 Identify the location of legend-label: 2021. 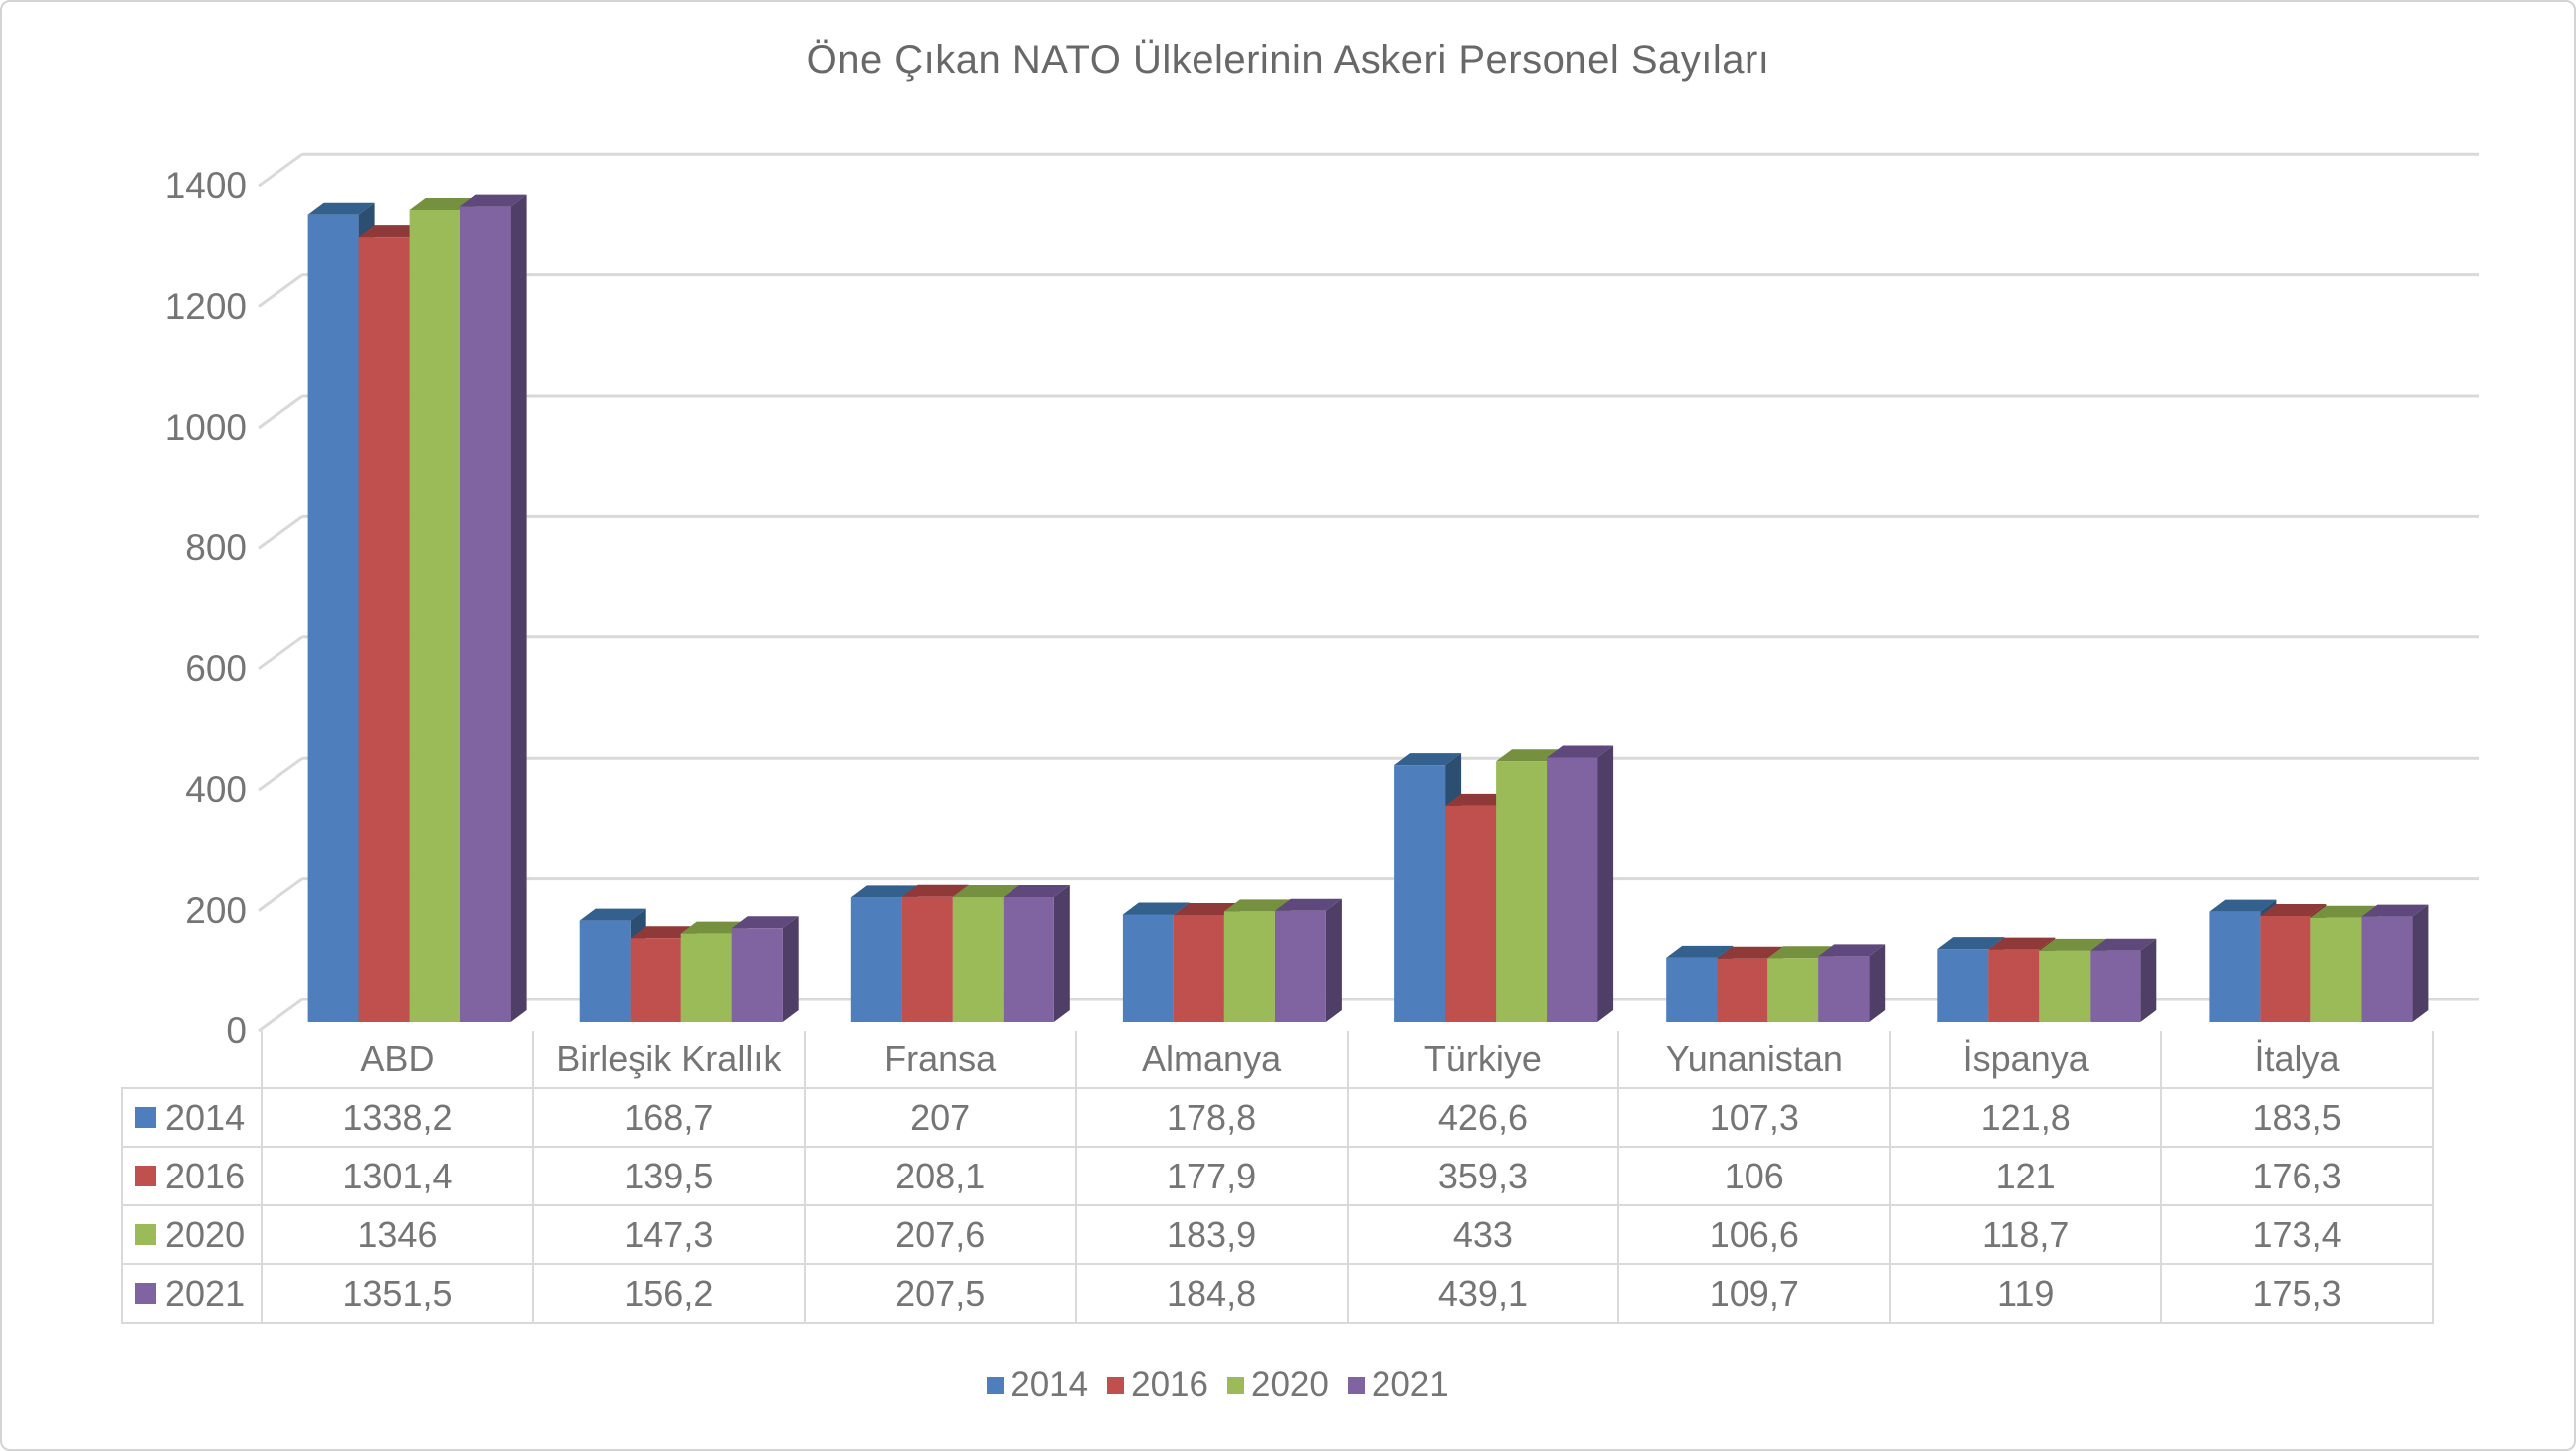
(1410, 1384).